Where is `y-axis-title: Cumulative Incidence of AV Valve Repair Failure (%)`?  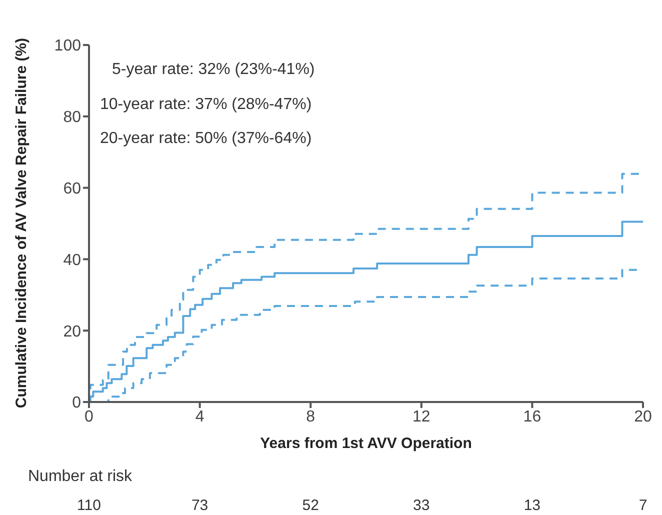
y-axis-title: Cumulative Incidence of AV Valve Repair Failure (%) is located at coordinates (21, 223).